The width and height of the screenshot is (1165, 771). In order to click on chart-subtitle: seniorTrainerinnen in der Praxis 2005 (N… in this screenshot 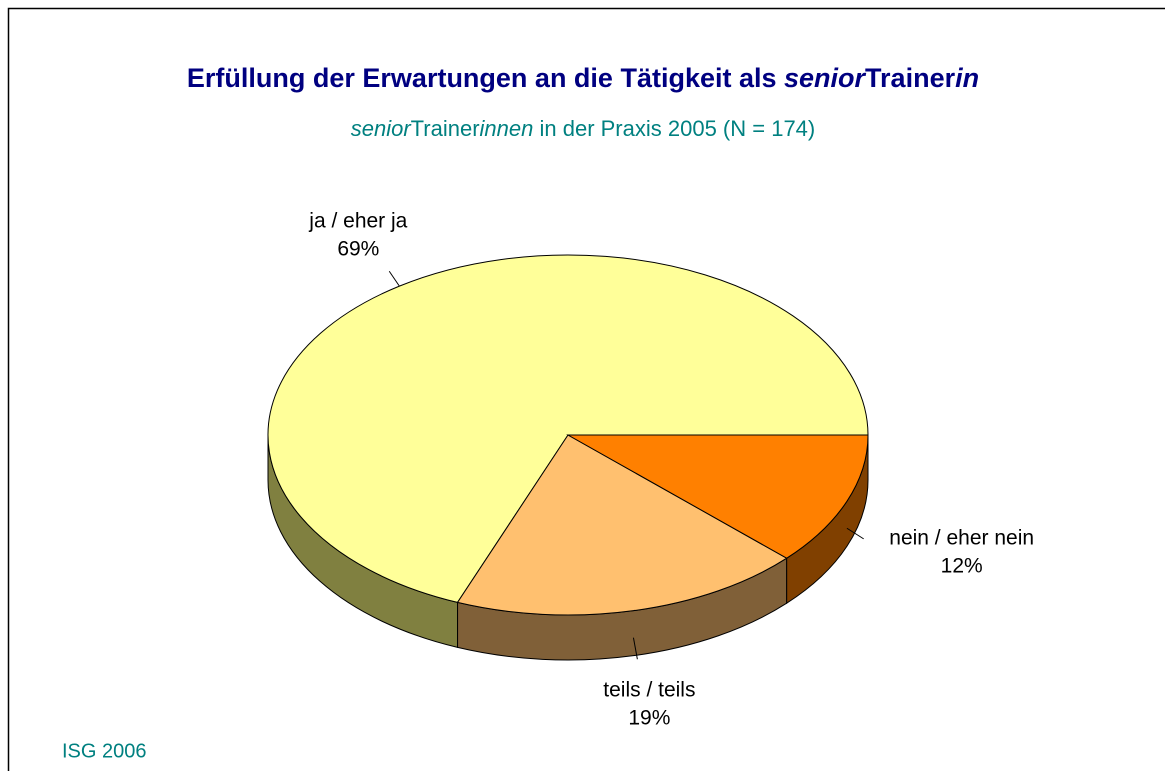, I will do `click(583, 128)`.